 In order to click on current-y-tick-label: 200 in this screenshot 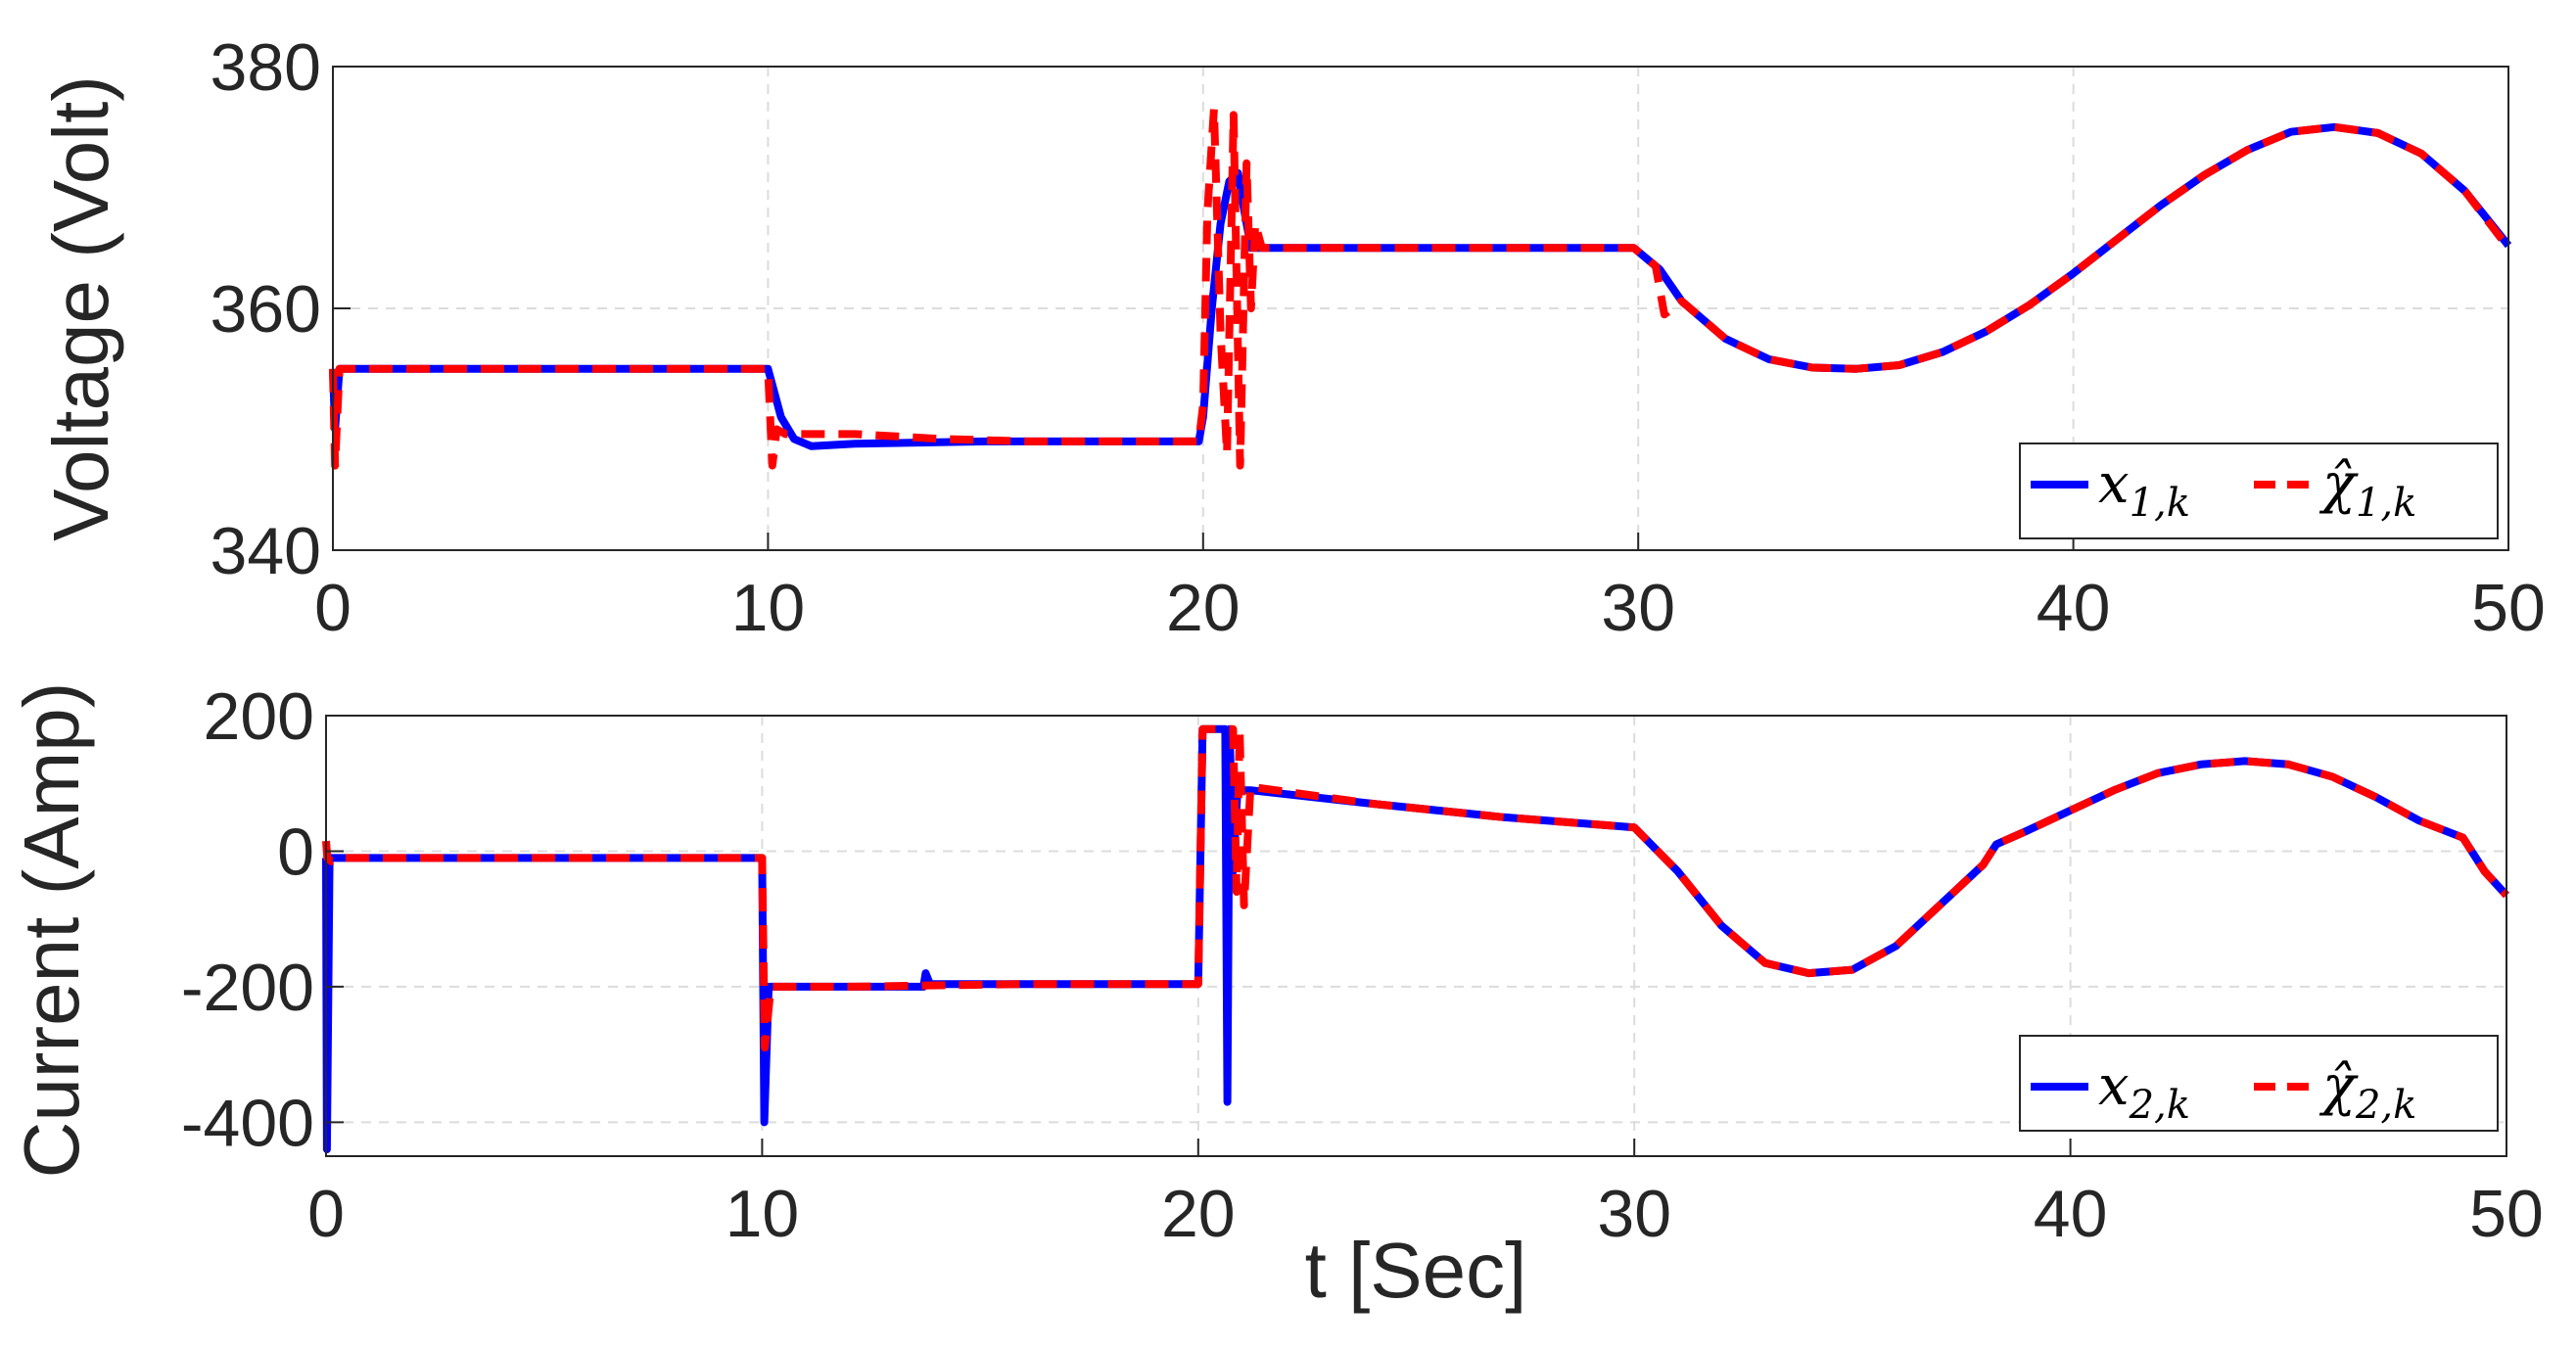, I will do `click(259, 716)`.